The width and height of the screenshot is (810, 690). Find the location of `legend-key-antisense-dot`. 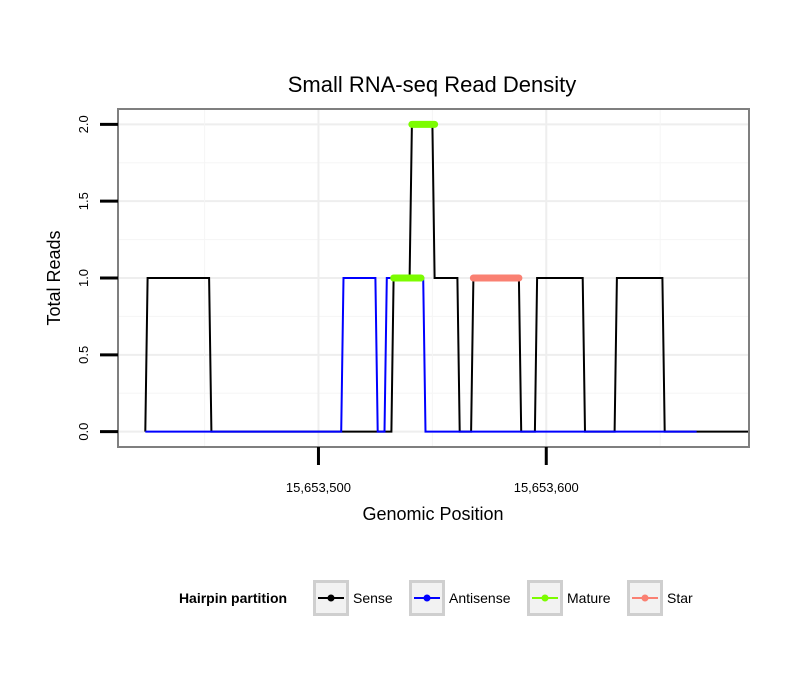

legend-key-antisense-dot is located at coordinates (427, 598).